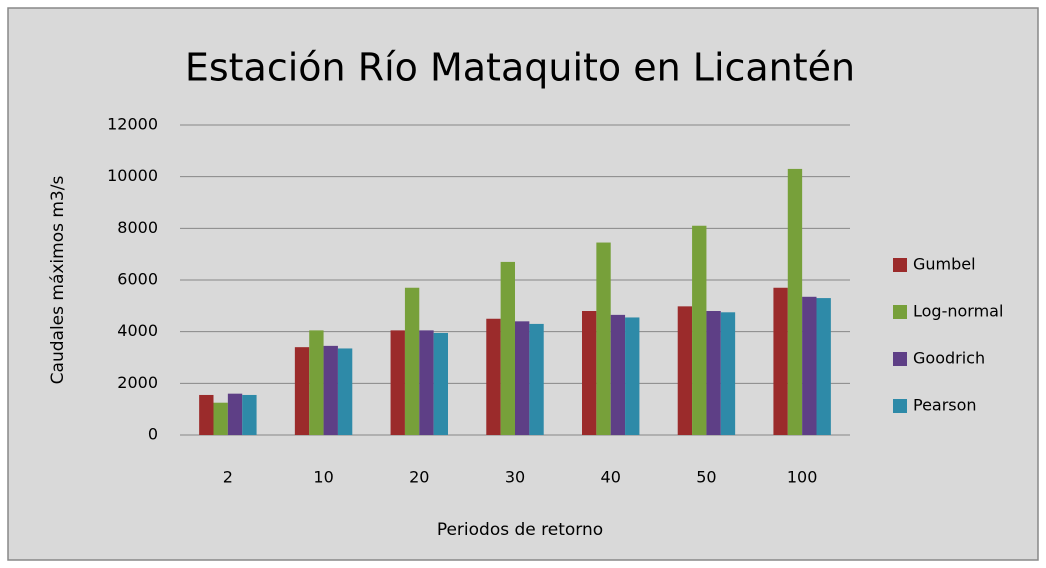 This screenshot has width=1046, height=568. What do you see at coordinates (132, 124) in the screenshot?
I see `y-tick-label: 12000` at bounding box center [132, 124].